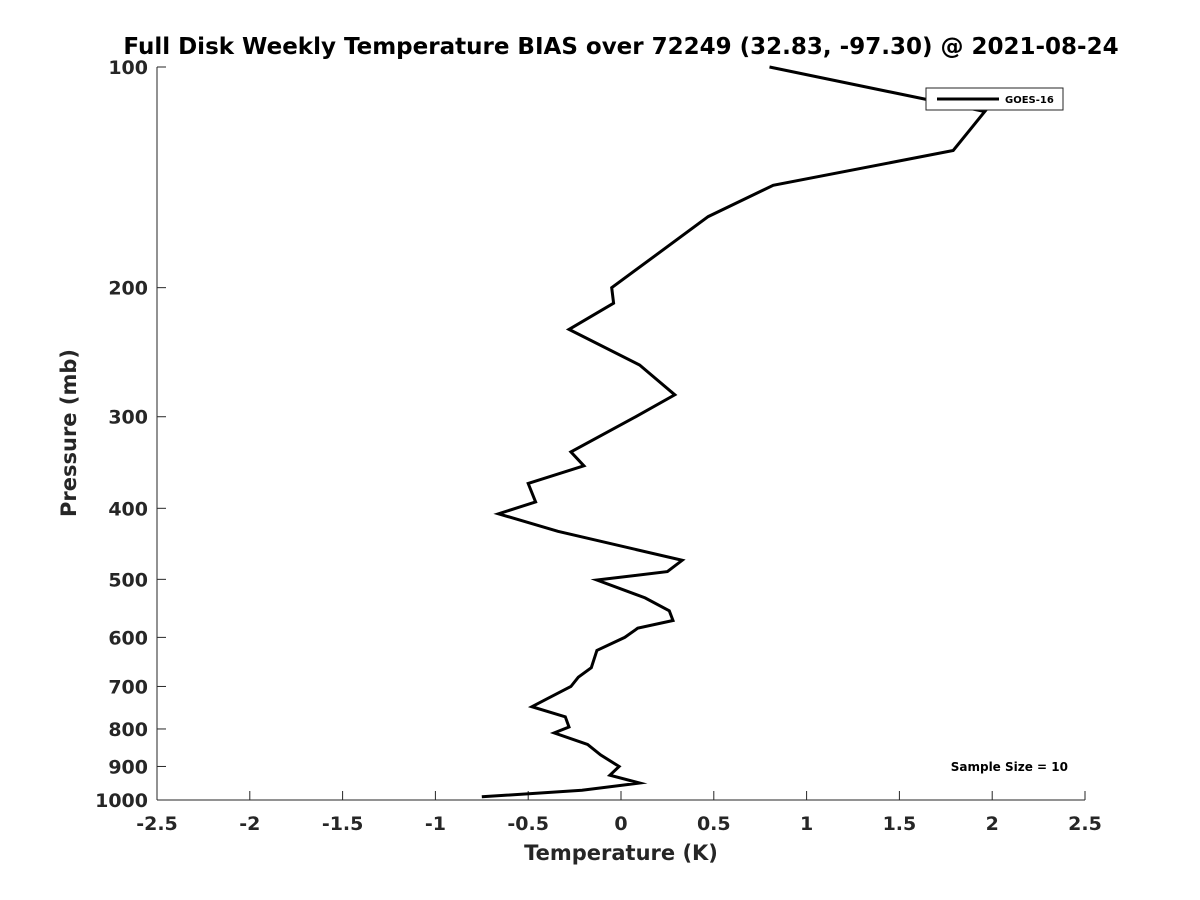 Image resolution: width=1200 pixels, height=900 pixels. What do you see at coordinates (1085, 824) in the screenshot?
I see `x-tick-label: 2.5` at bounding box center [1085, 824].